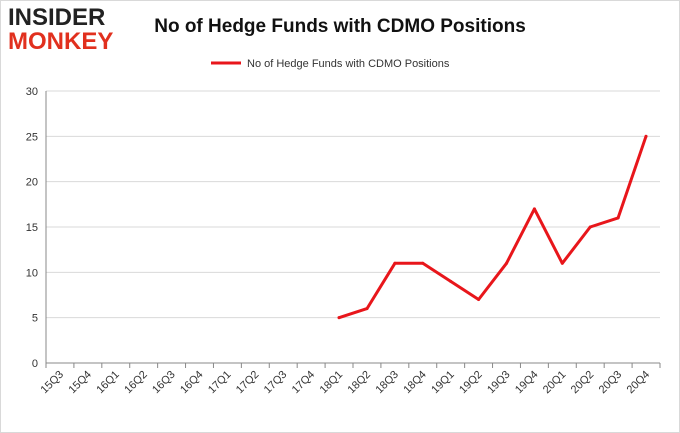  Describe the element at coordinates (499, 383) in the screenshot. I see `x-tick-label: 19Q3` at that location.